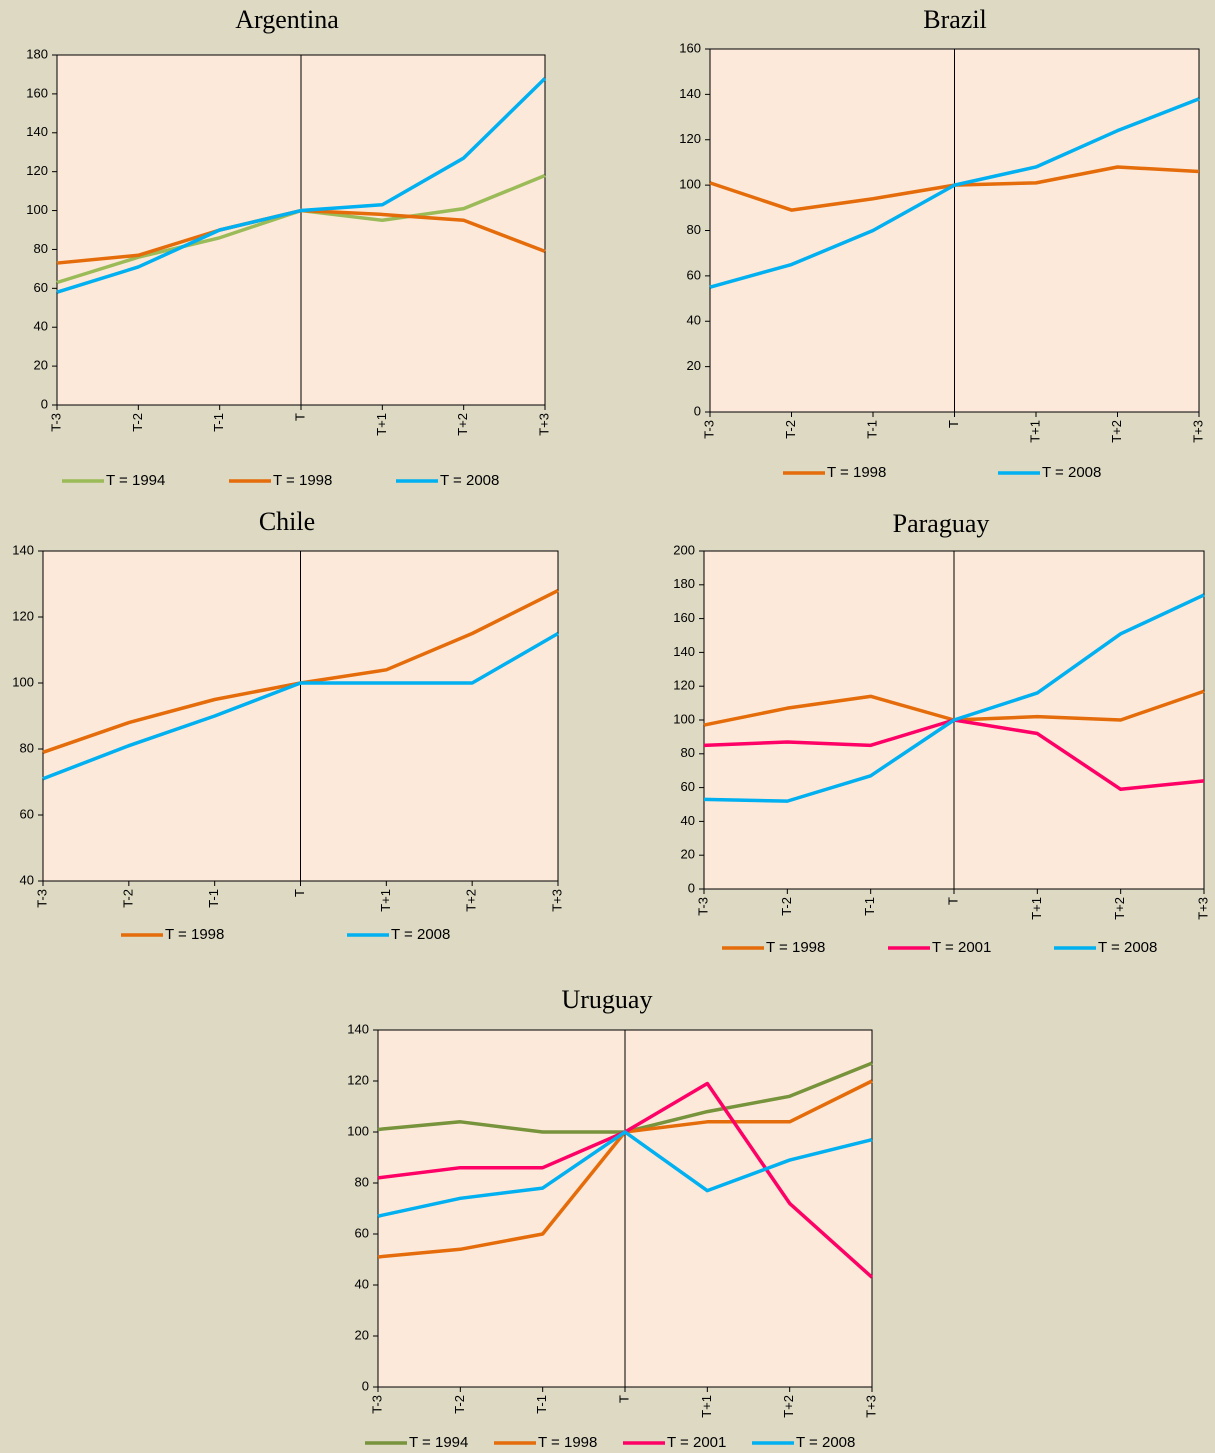 The width and height of the screenshot is (1215, 1453). I want to click on y-tick-label: 200, so click(684, 549).